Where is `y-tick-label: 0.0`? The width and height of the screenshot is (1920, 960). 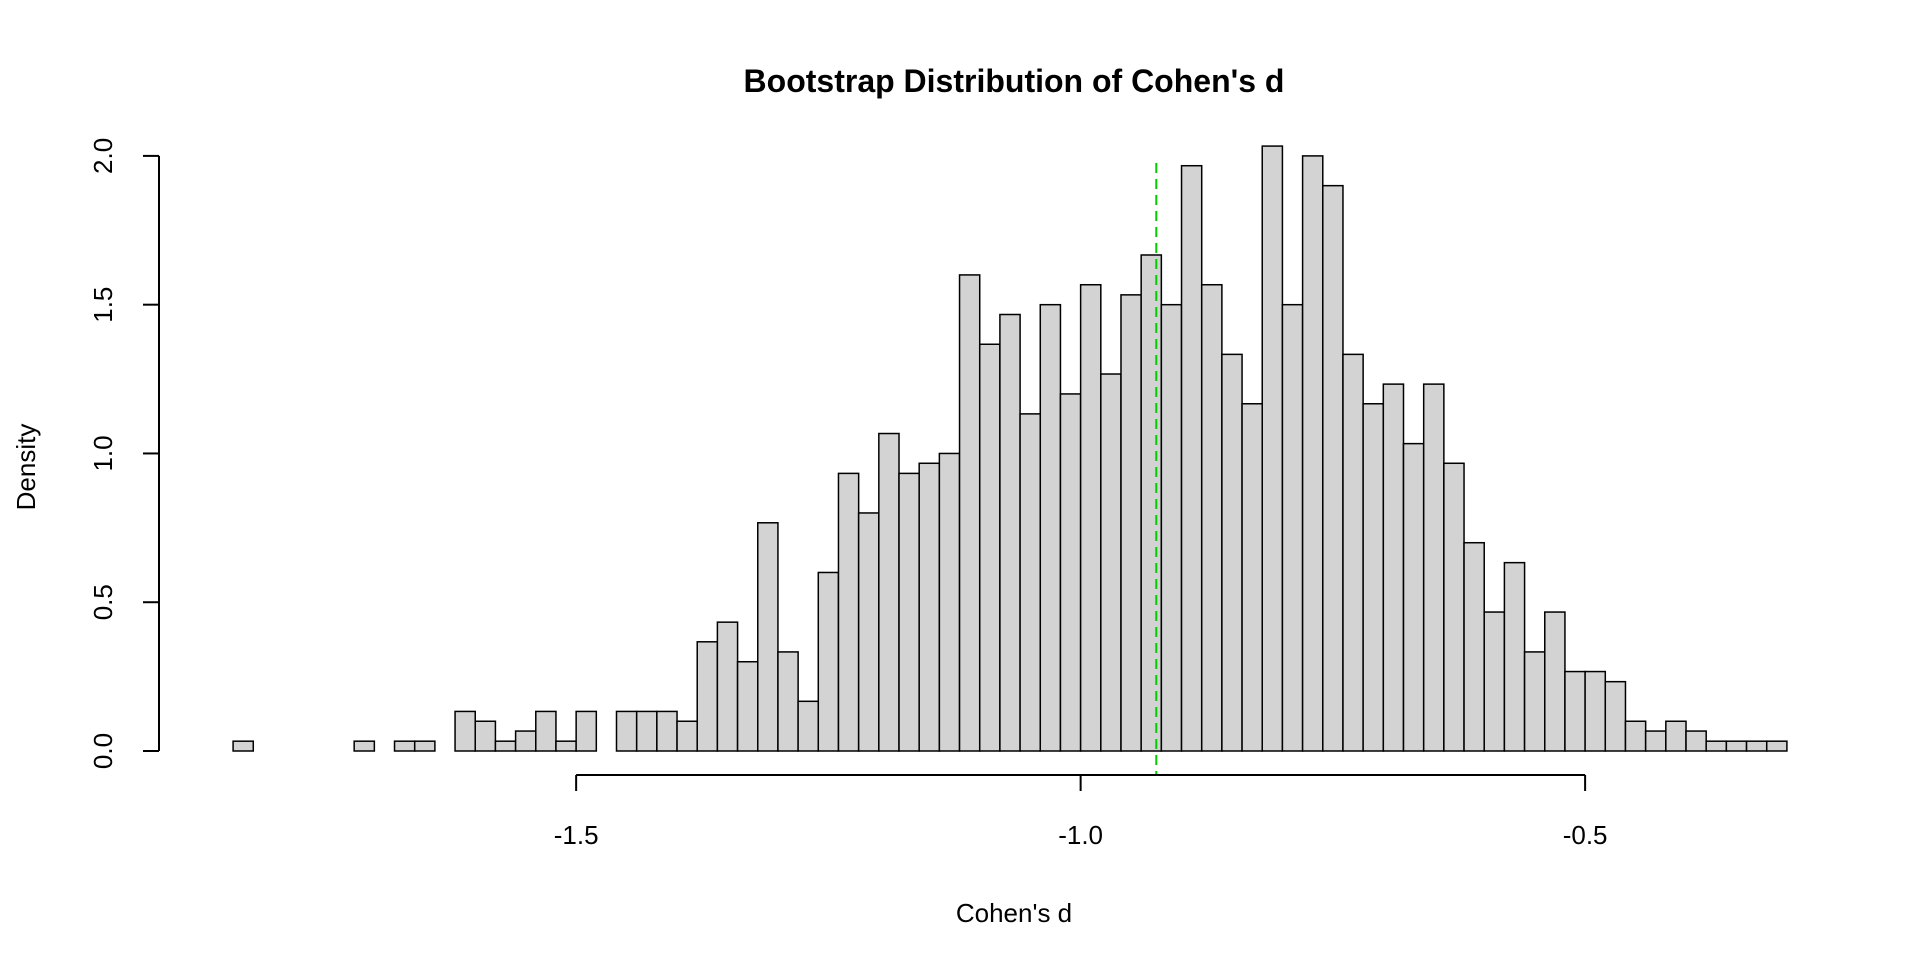 y-tick-label: 0.0 is located at coordinates (103, 751).